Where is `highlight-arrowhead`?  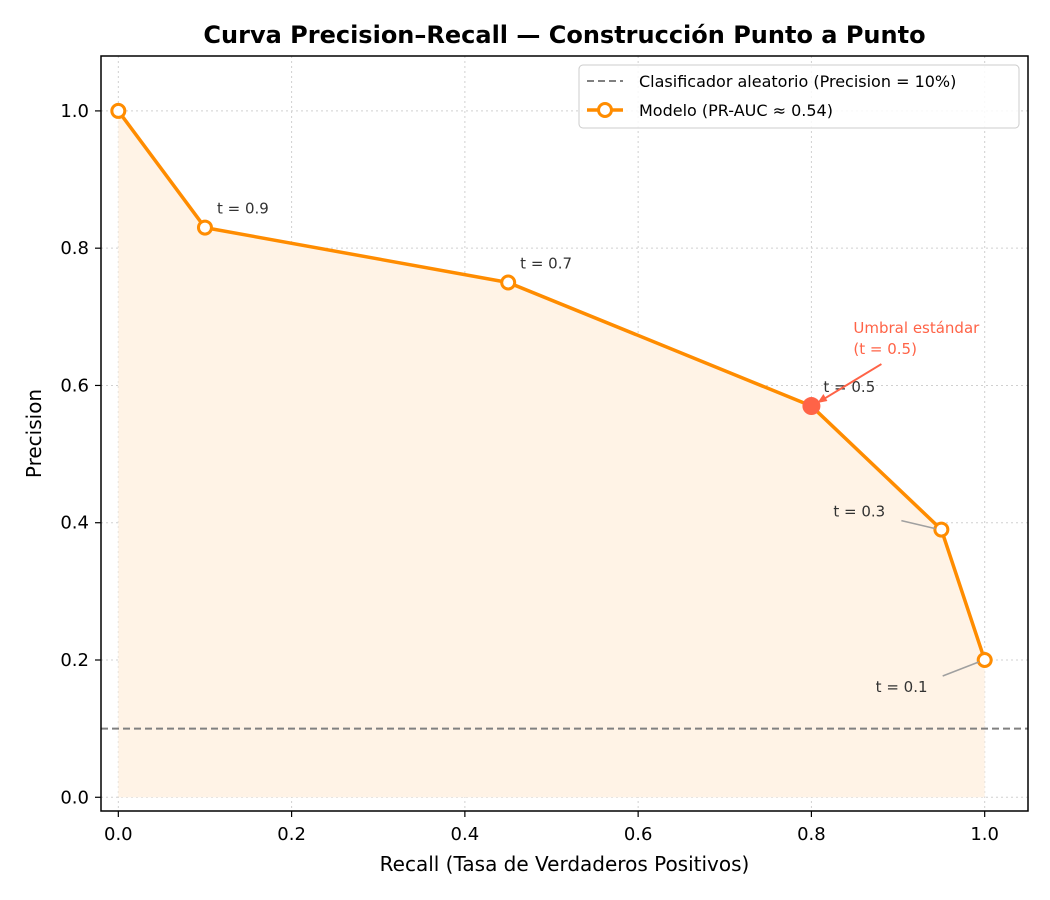
highlight-arrowhead is located at coordinates (822, 399).